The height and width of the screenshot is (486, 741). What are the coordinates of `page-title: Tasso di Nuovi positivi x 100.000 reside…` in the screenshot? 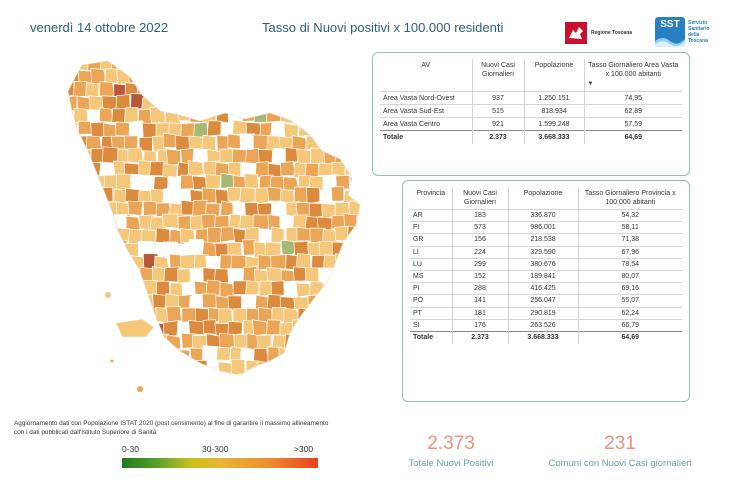 It's located at (383, 27).